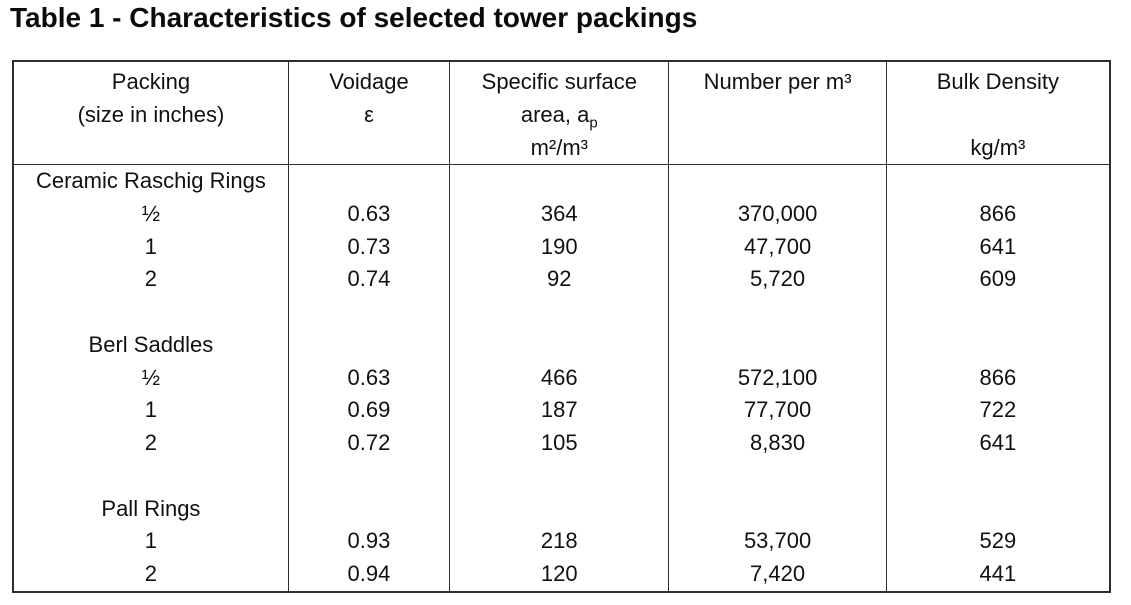 The image size is (1131, 605). I want to click on surface-area-subscript: p, so click(593, 123).